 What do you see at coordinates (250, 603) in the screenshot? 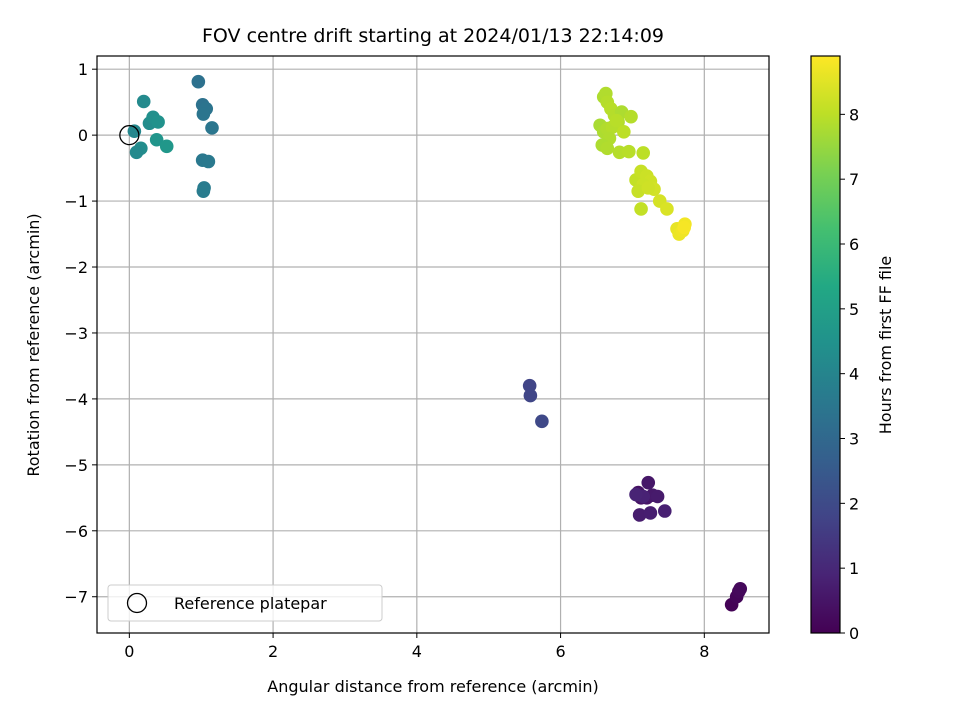
I see `legend-entry-reference-platepar: Reference platepar` at bounding box center [250, 603].